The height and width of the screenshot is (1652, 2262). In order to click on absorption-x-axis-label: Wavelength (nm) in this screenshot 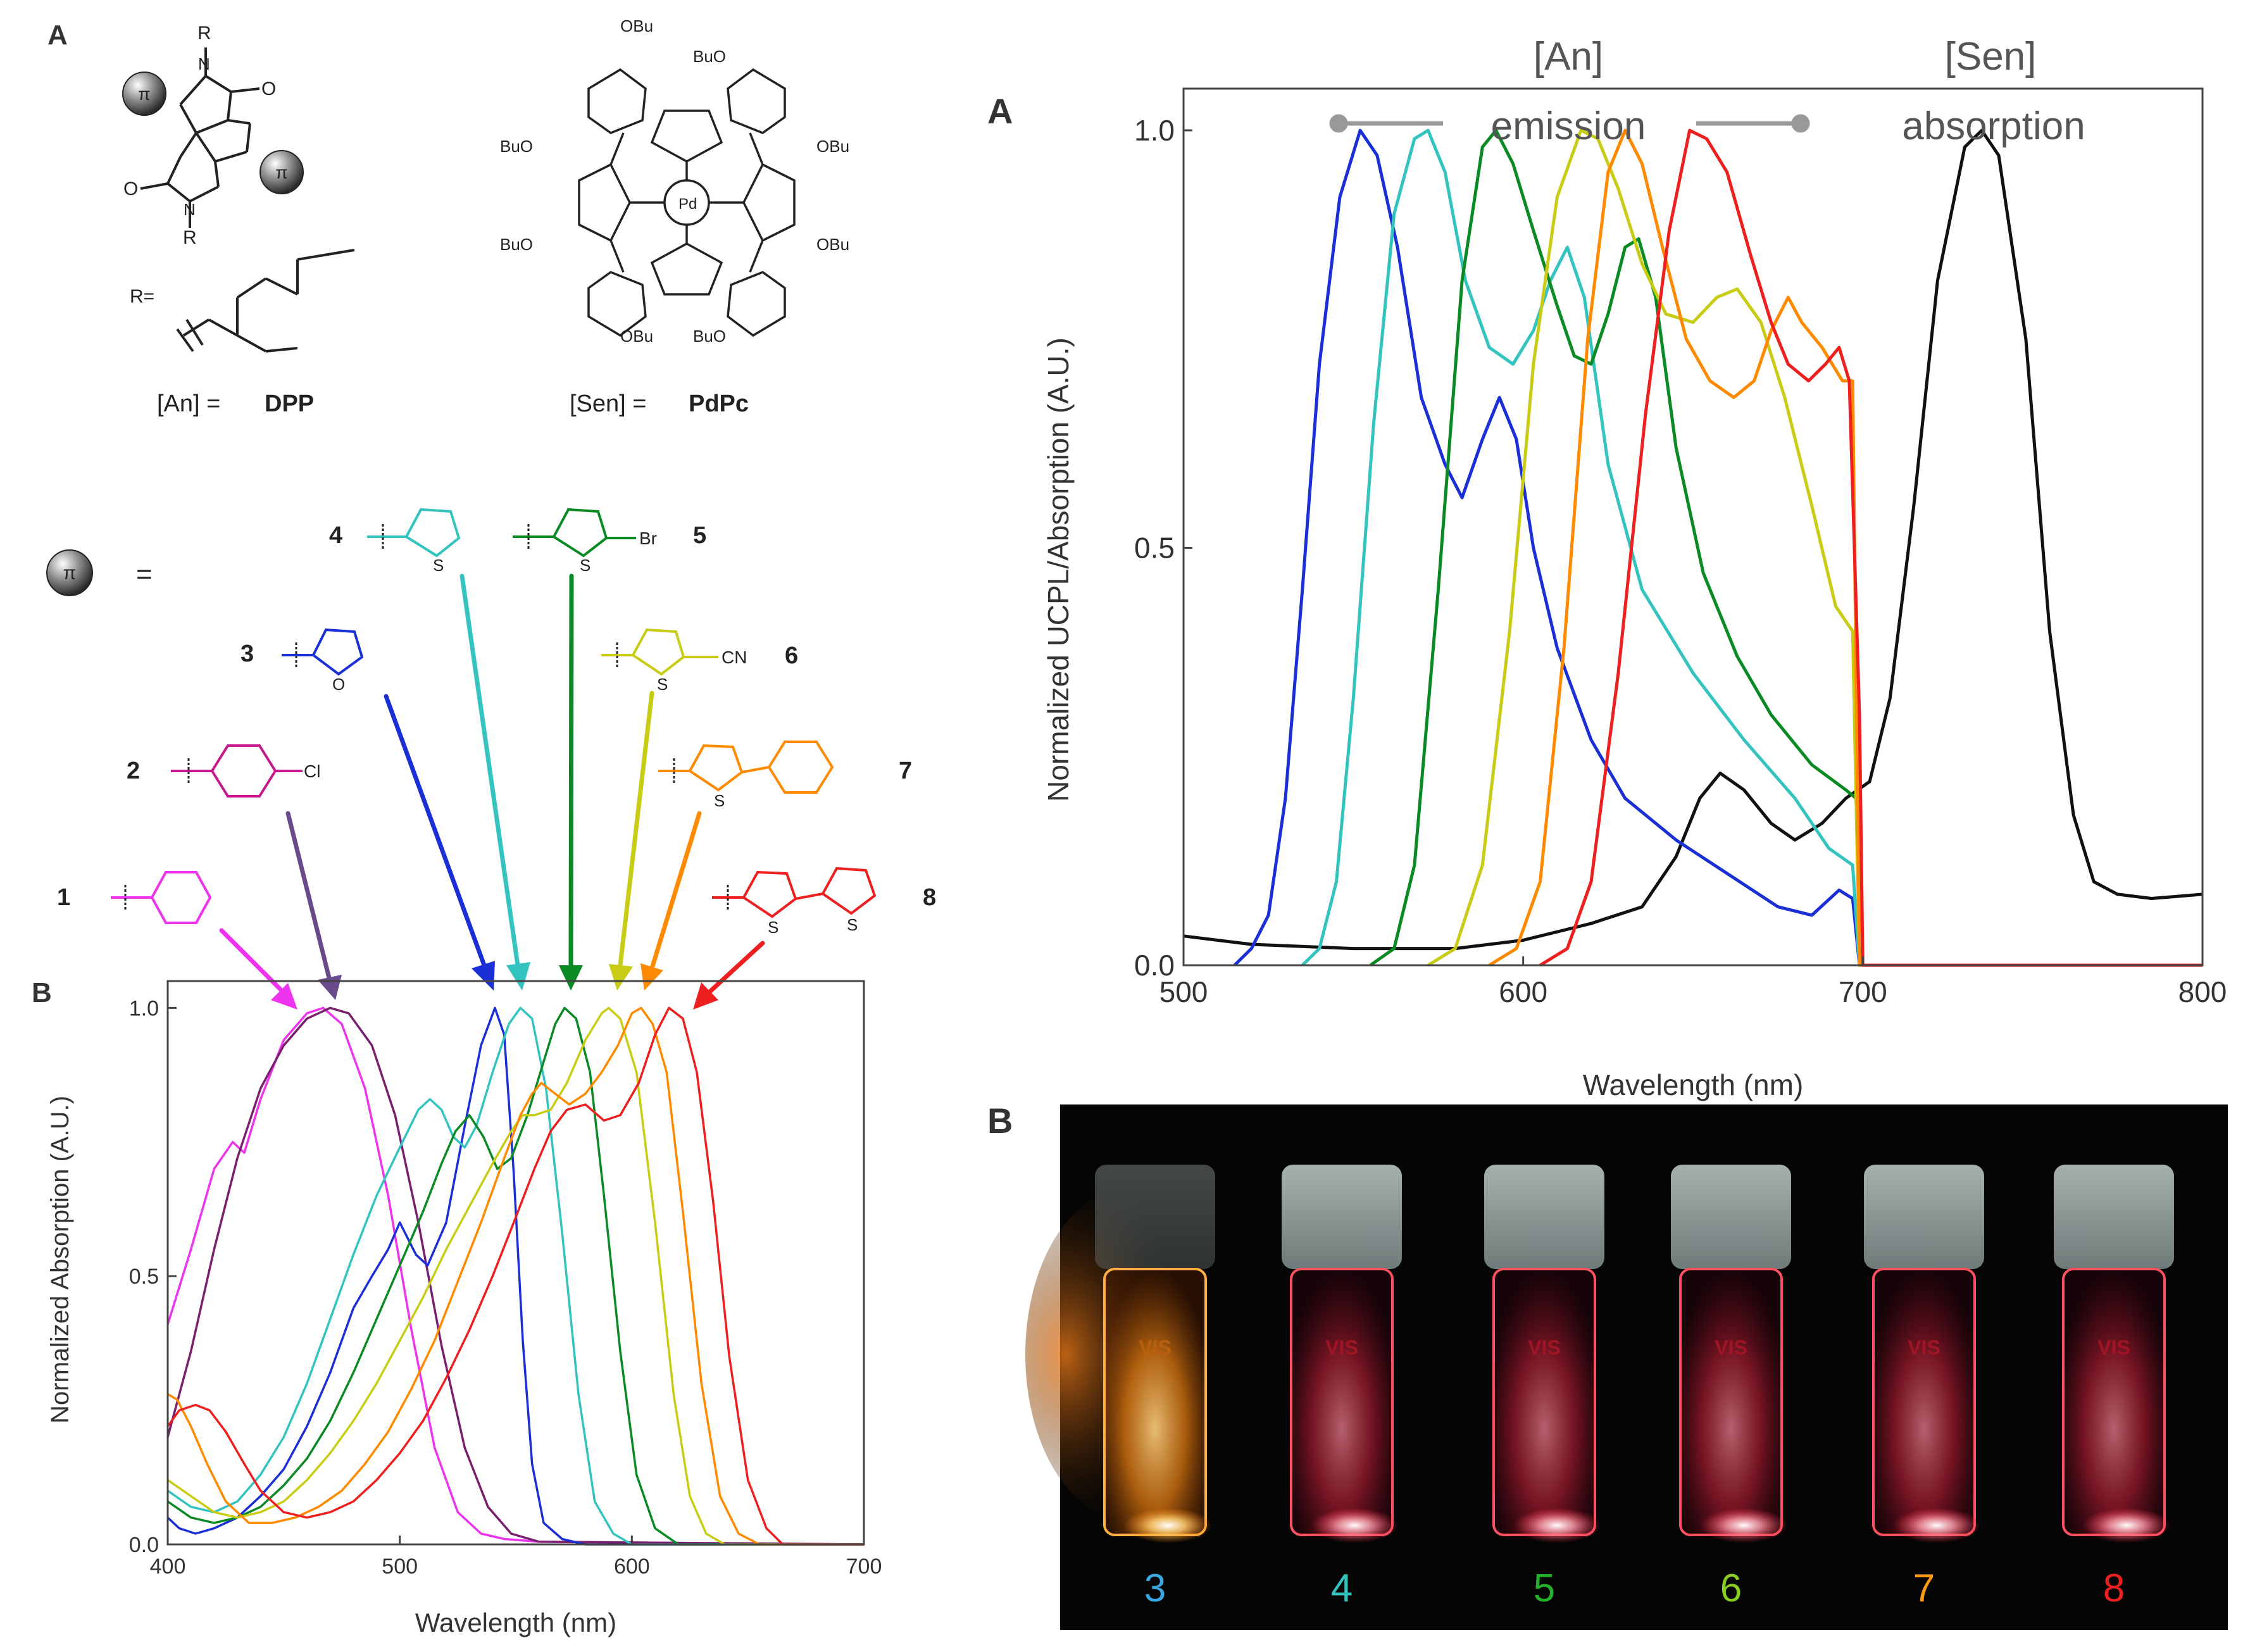, I will do `click(516, 1622)`.